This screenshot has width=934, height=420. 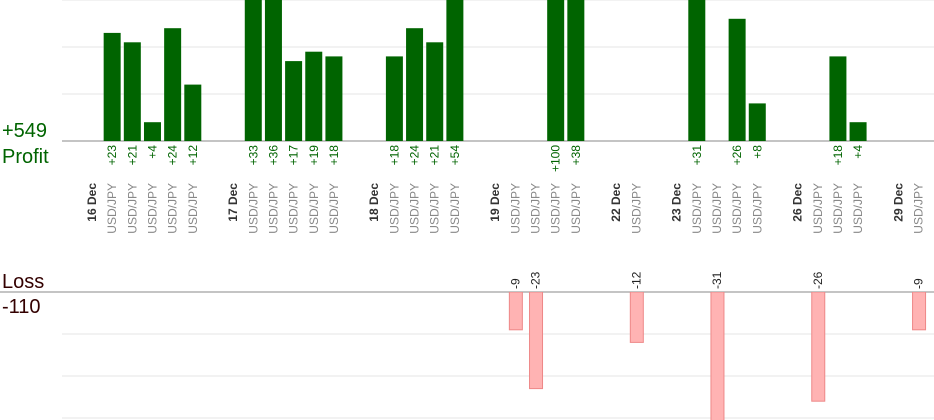 What do you see at coordinates (677, 202) in the screenshot?
I see `date-label: 23 Dec` at bounding box center [677, 202].